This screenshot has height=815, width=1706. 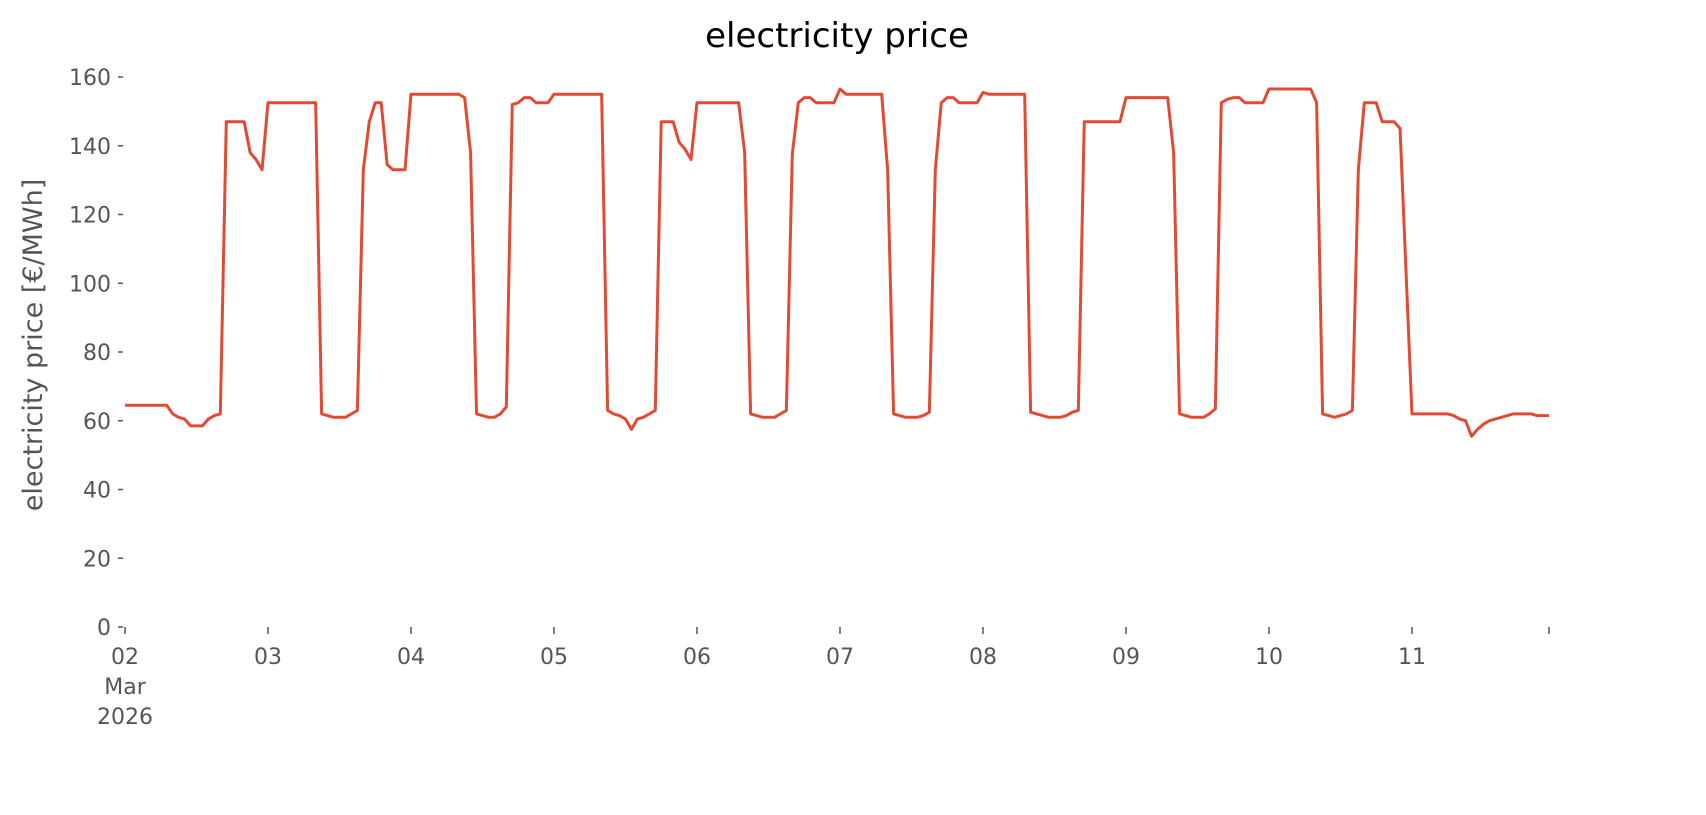 I want to click on y-axis-label: electricity price [€/MWh], so click(x=33, y=345).